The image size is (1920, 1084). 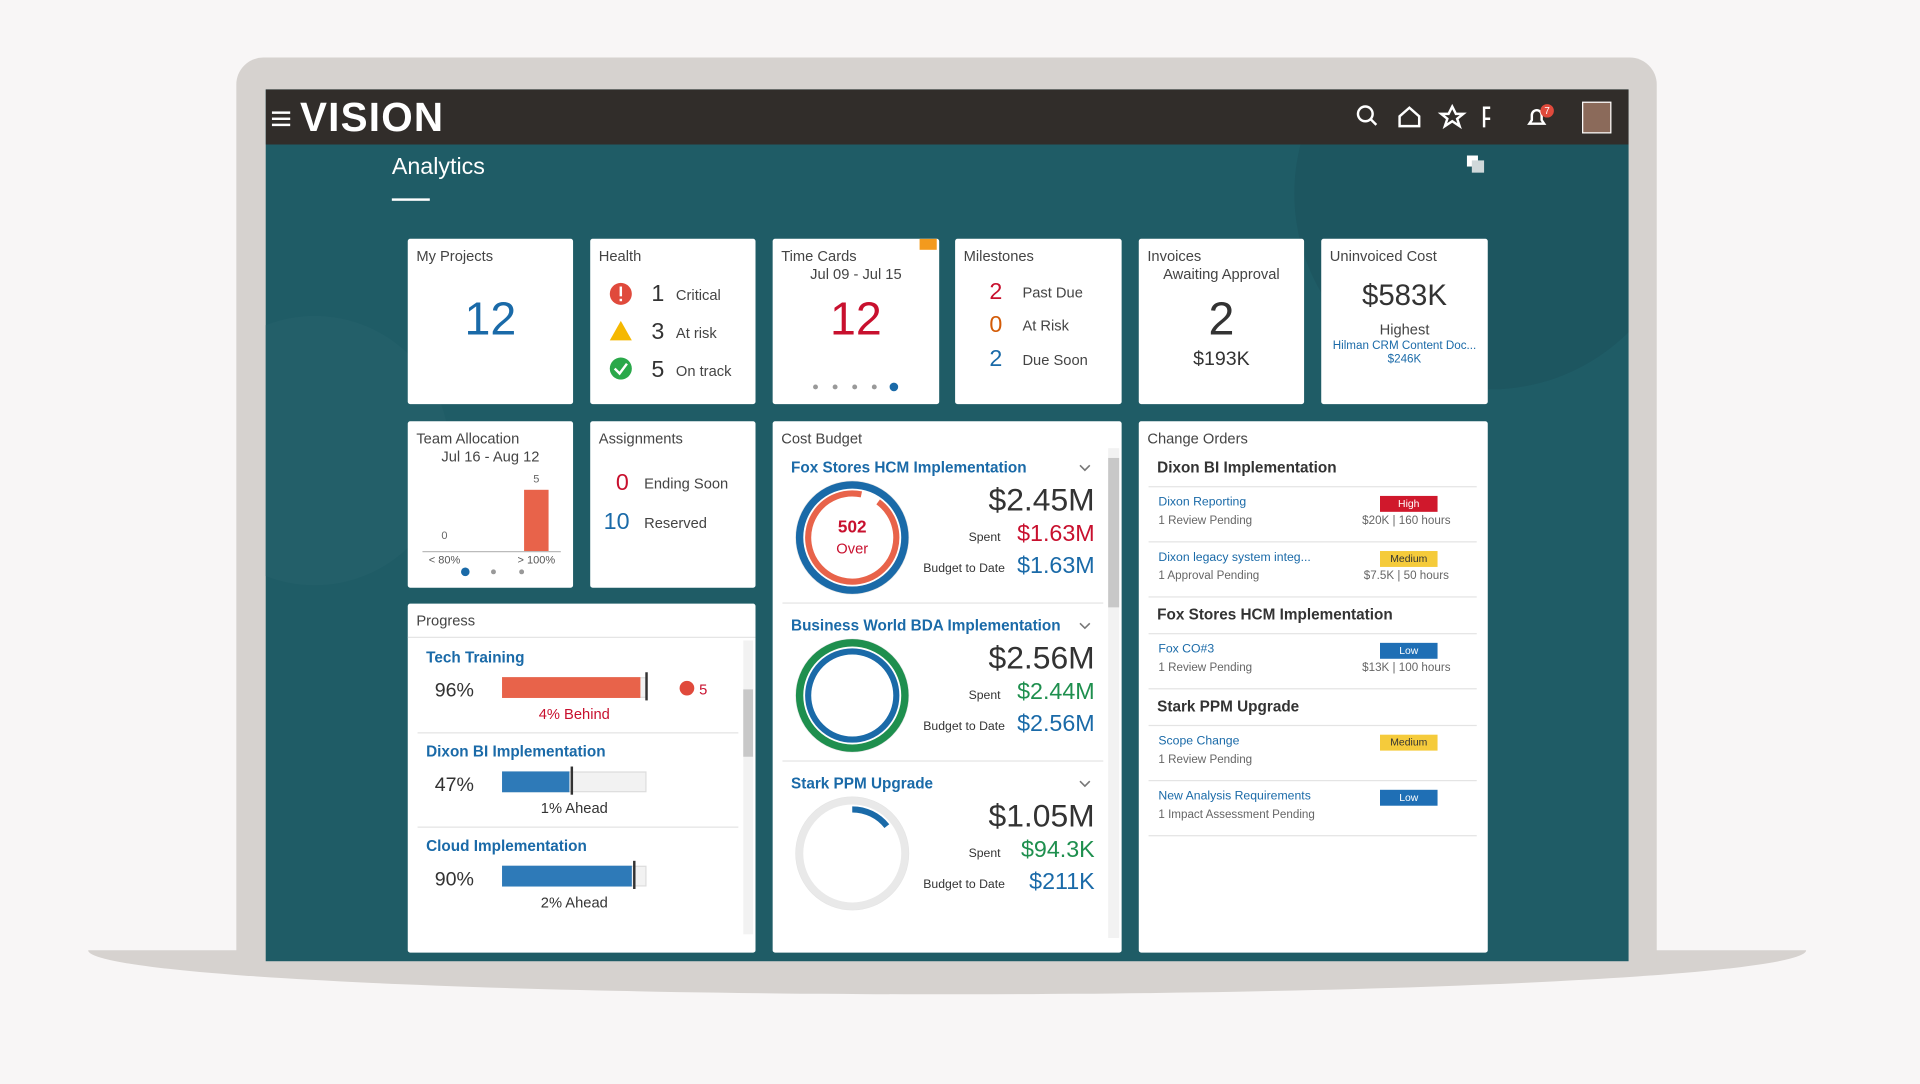 What do you see at coordinates (445, 560) in the screenshot?
I see `category-label: < 80%` at bounding box center [445, 560].